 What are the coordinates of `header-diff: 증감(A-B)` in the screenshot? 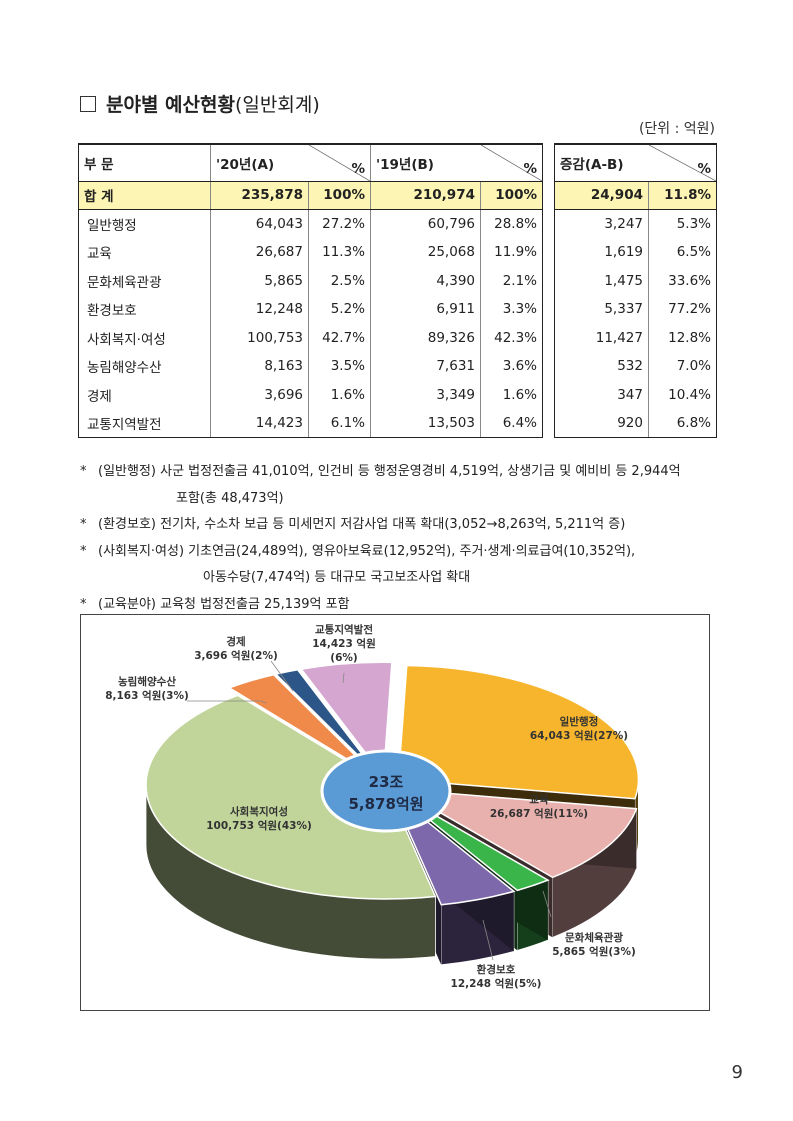 It's located at (601, 162).